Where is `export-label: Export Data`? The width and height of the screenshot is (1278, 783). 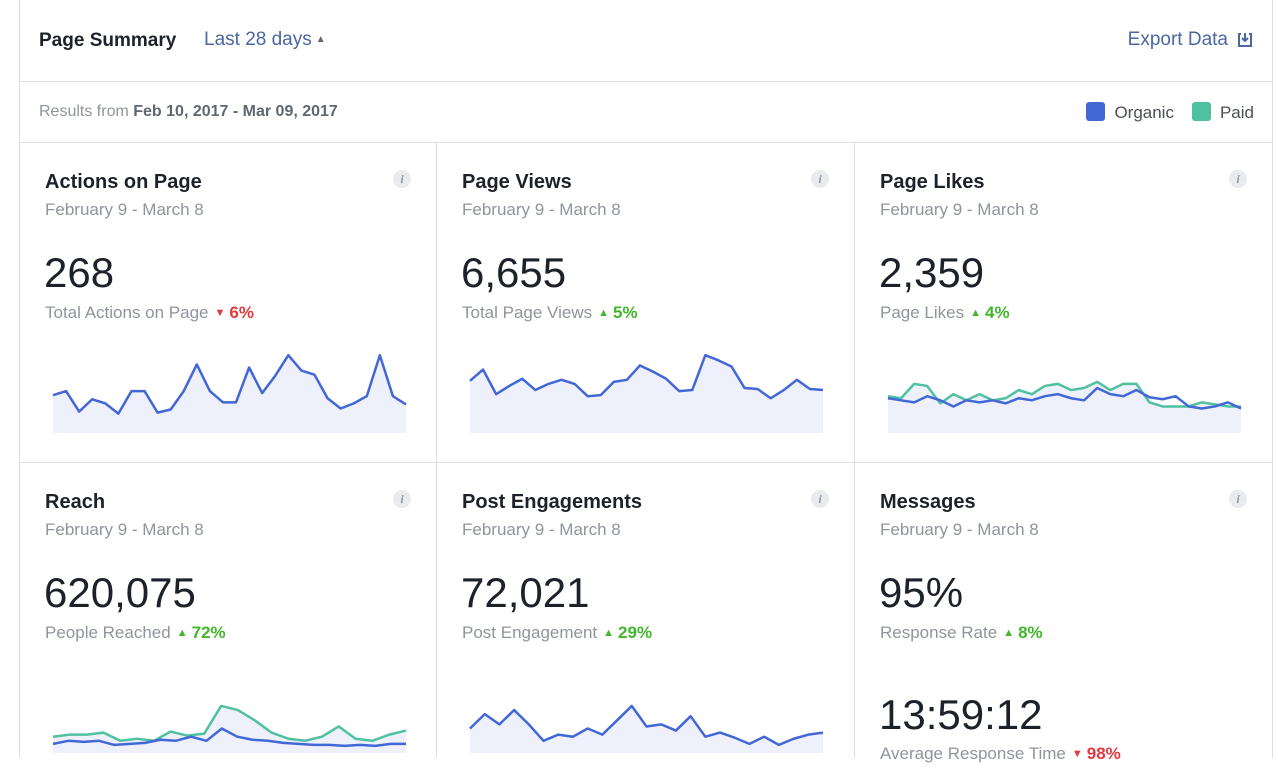 export-label: Export Data is located at coordinates (1177, 39).